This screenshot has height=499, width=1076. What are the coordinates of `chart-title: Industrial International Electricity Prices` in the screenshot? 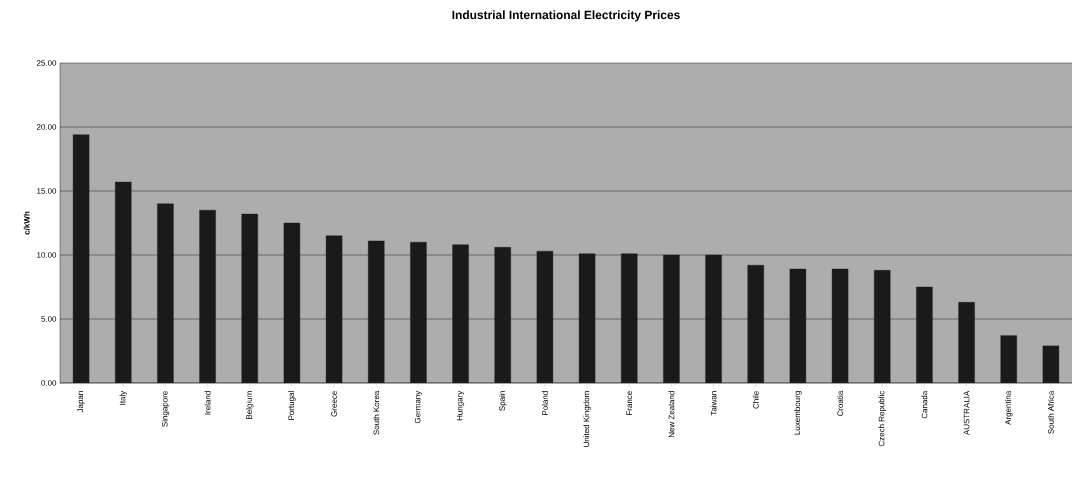 It's located at (566, 16).